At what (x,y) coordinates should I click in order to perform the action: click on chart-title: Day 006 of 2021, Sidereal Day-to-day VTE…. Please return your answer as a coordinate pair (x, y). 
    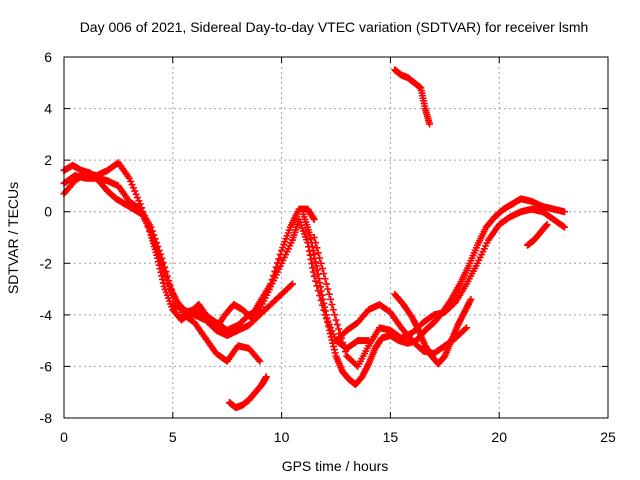
    Looking at the image, I should click on (334, 27).